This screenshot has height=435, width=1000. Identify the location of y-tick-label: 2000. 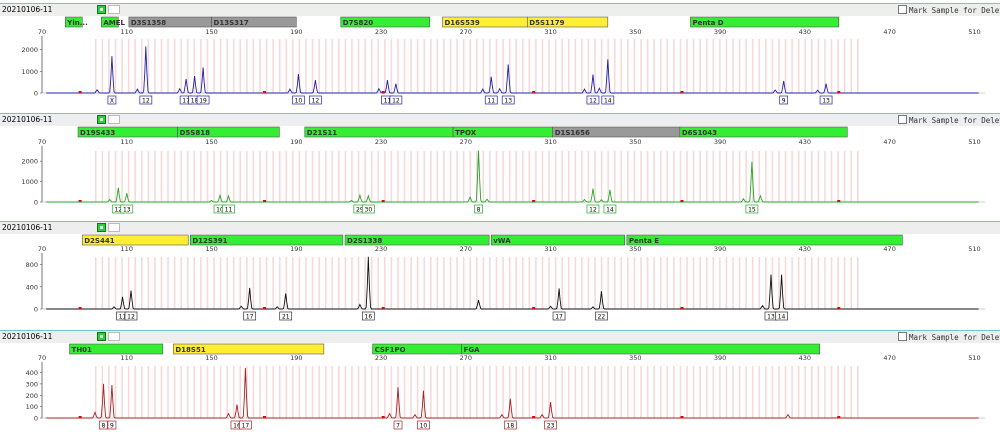
(29, 50).